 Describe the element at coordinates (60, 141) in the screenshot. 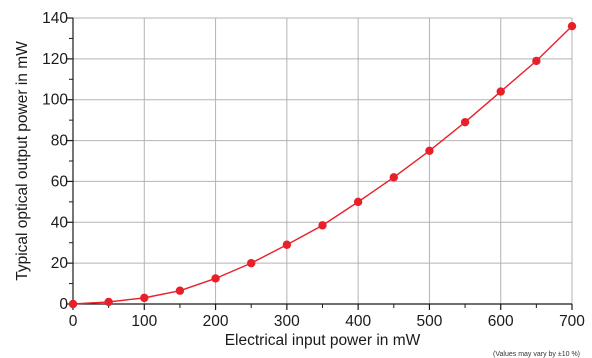

I see `y-tick-label: 80` at that location.